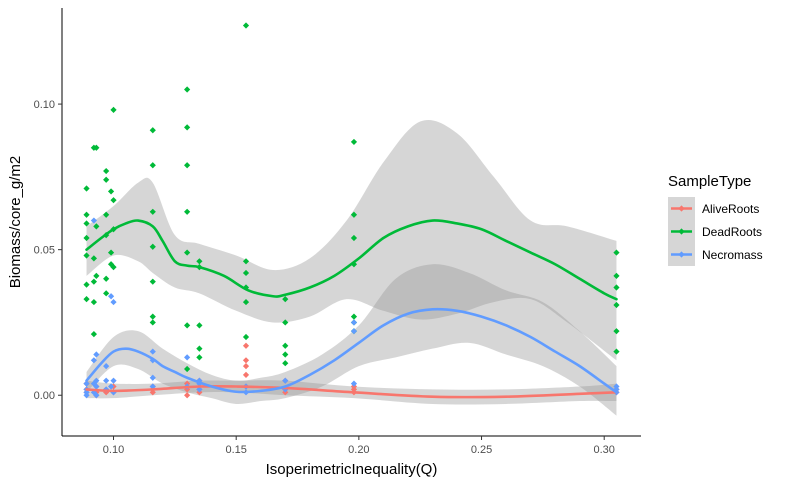 The height and width of the screenshot is (486, 787). Describe the element at coordinates (352, 469) in the screenshot. I see `x-axis-title: IsoperimetricInequality(Q)` at that location.